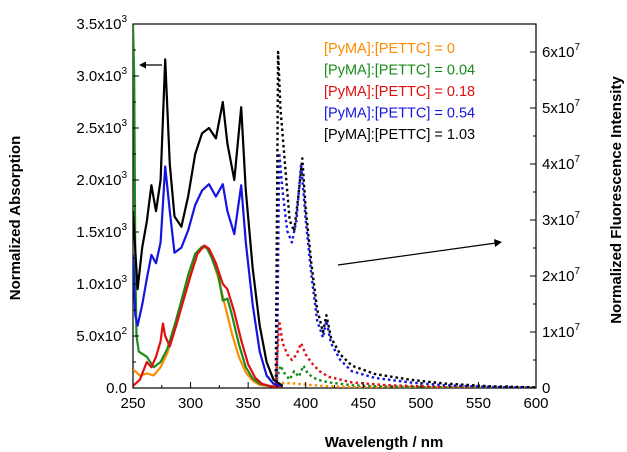 Image resolution: width=627 pixels, height=452 pixels. I want to click on y-left-tick-label-6: 3.0x10³, so click(101, 75).